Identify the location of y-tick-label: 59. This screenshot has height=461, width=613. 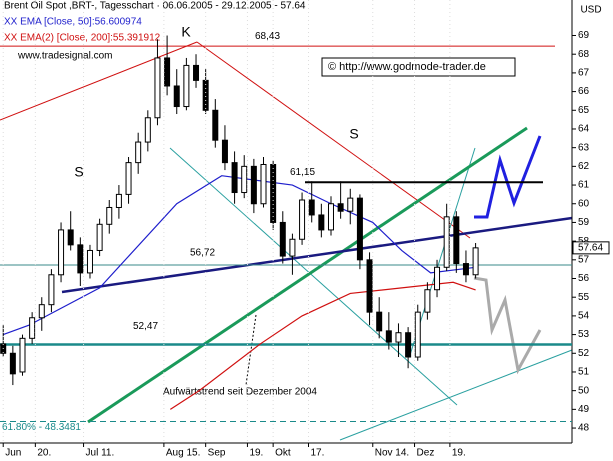
(584, 222).